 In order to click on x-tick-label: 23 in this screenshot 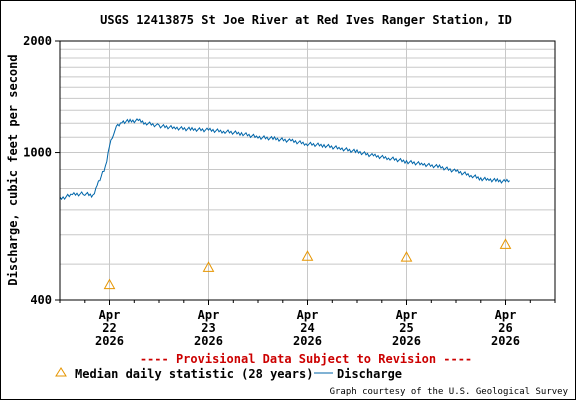, I will do `click(208, 328)`.